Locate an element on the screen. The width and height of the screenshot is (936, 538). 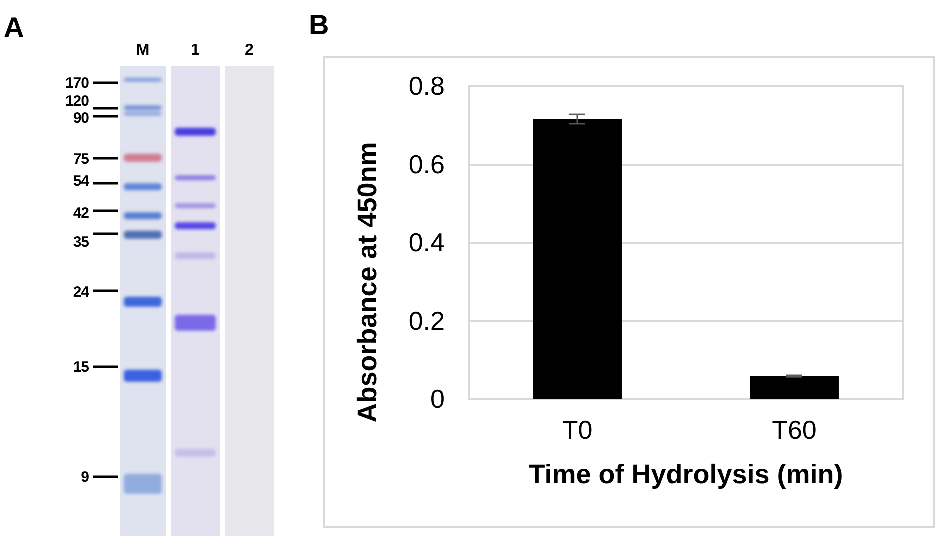
y-tick-label: 0.8 is located at coordinates (426, 86).